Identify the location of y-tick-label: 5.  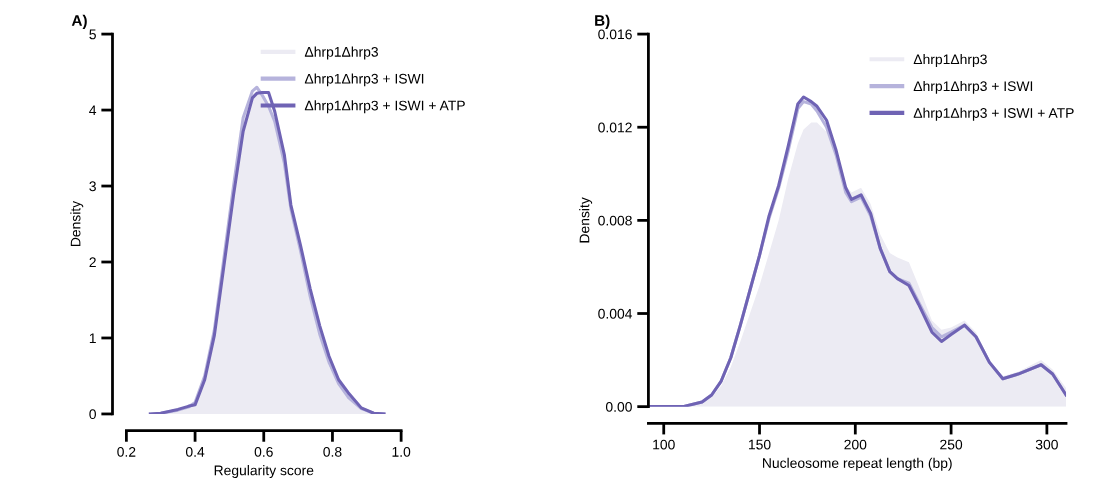
(92, 34).